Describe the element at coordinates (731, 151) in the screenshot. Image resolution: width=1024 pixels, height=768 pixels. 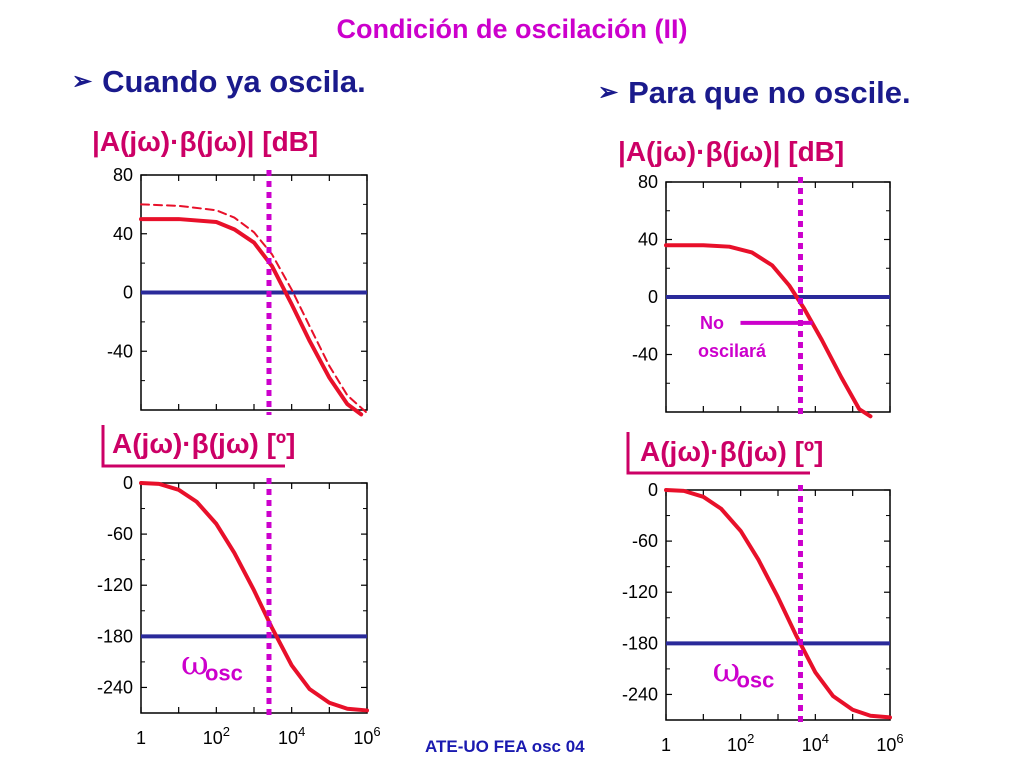
I see `right-magnitude-title: |A(jω)·β(jω)| [dB]` at that location.